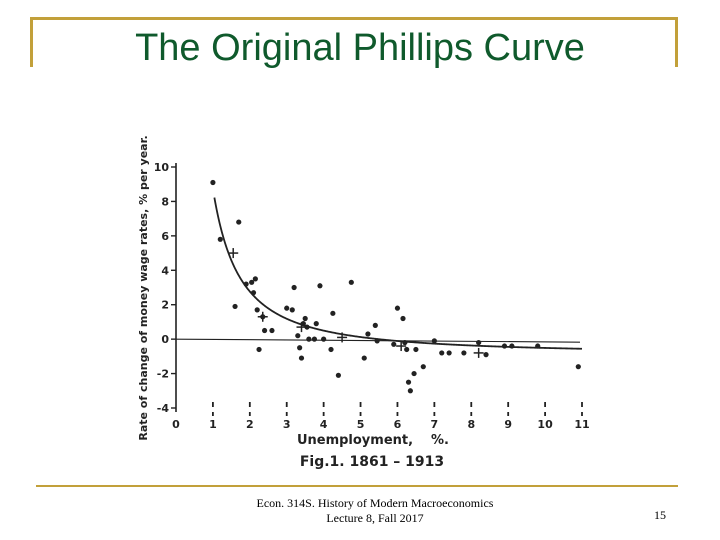  I want to click on y-tick-label: 10, so click(162, 167).